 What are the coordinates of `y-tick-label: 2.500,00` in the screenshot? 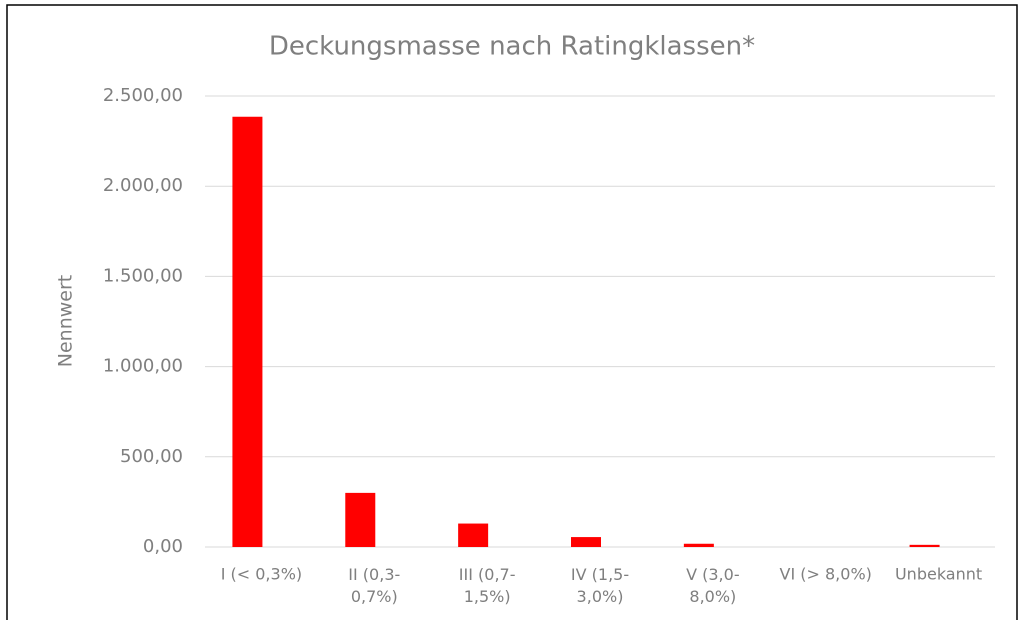 It's located at (143, 95).